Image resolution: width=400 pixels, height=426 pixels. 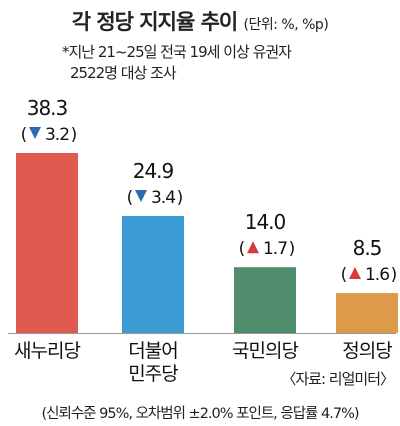 I want to click on change-value-0: 3.2, so click(x=57, y=135).